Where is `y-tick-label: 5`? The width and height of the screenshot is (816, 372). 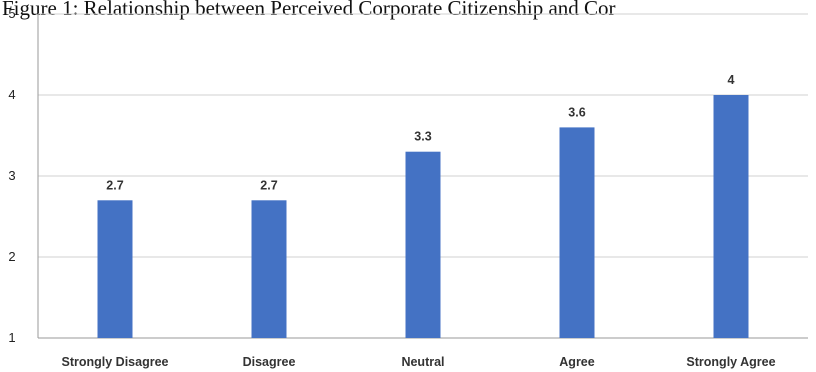
y-tick-label: 5 is located at coordinates (11, 13).